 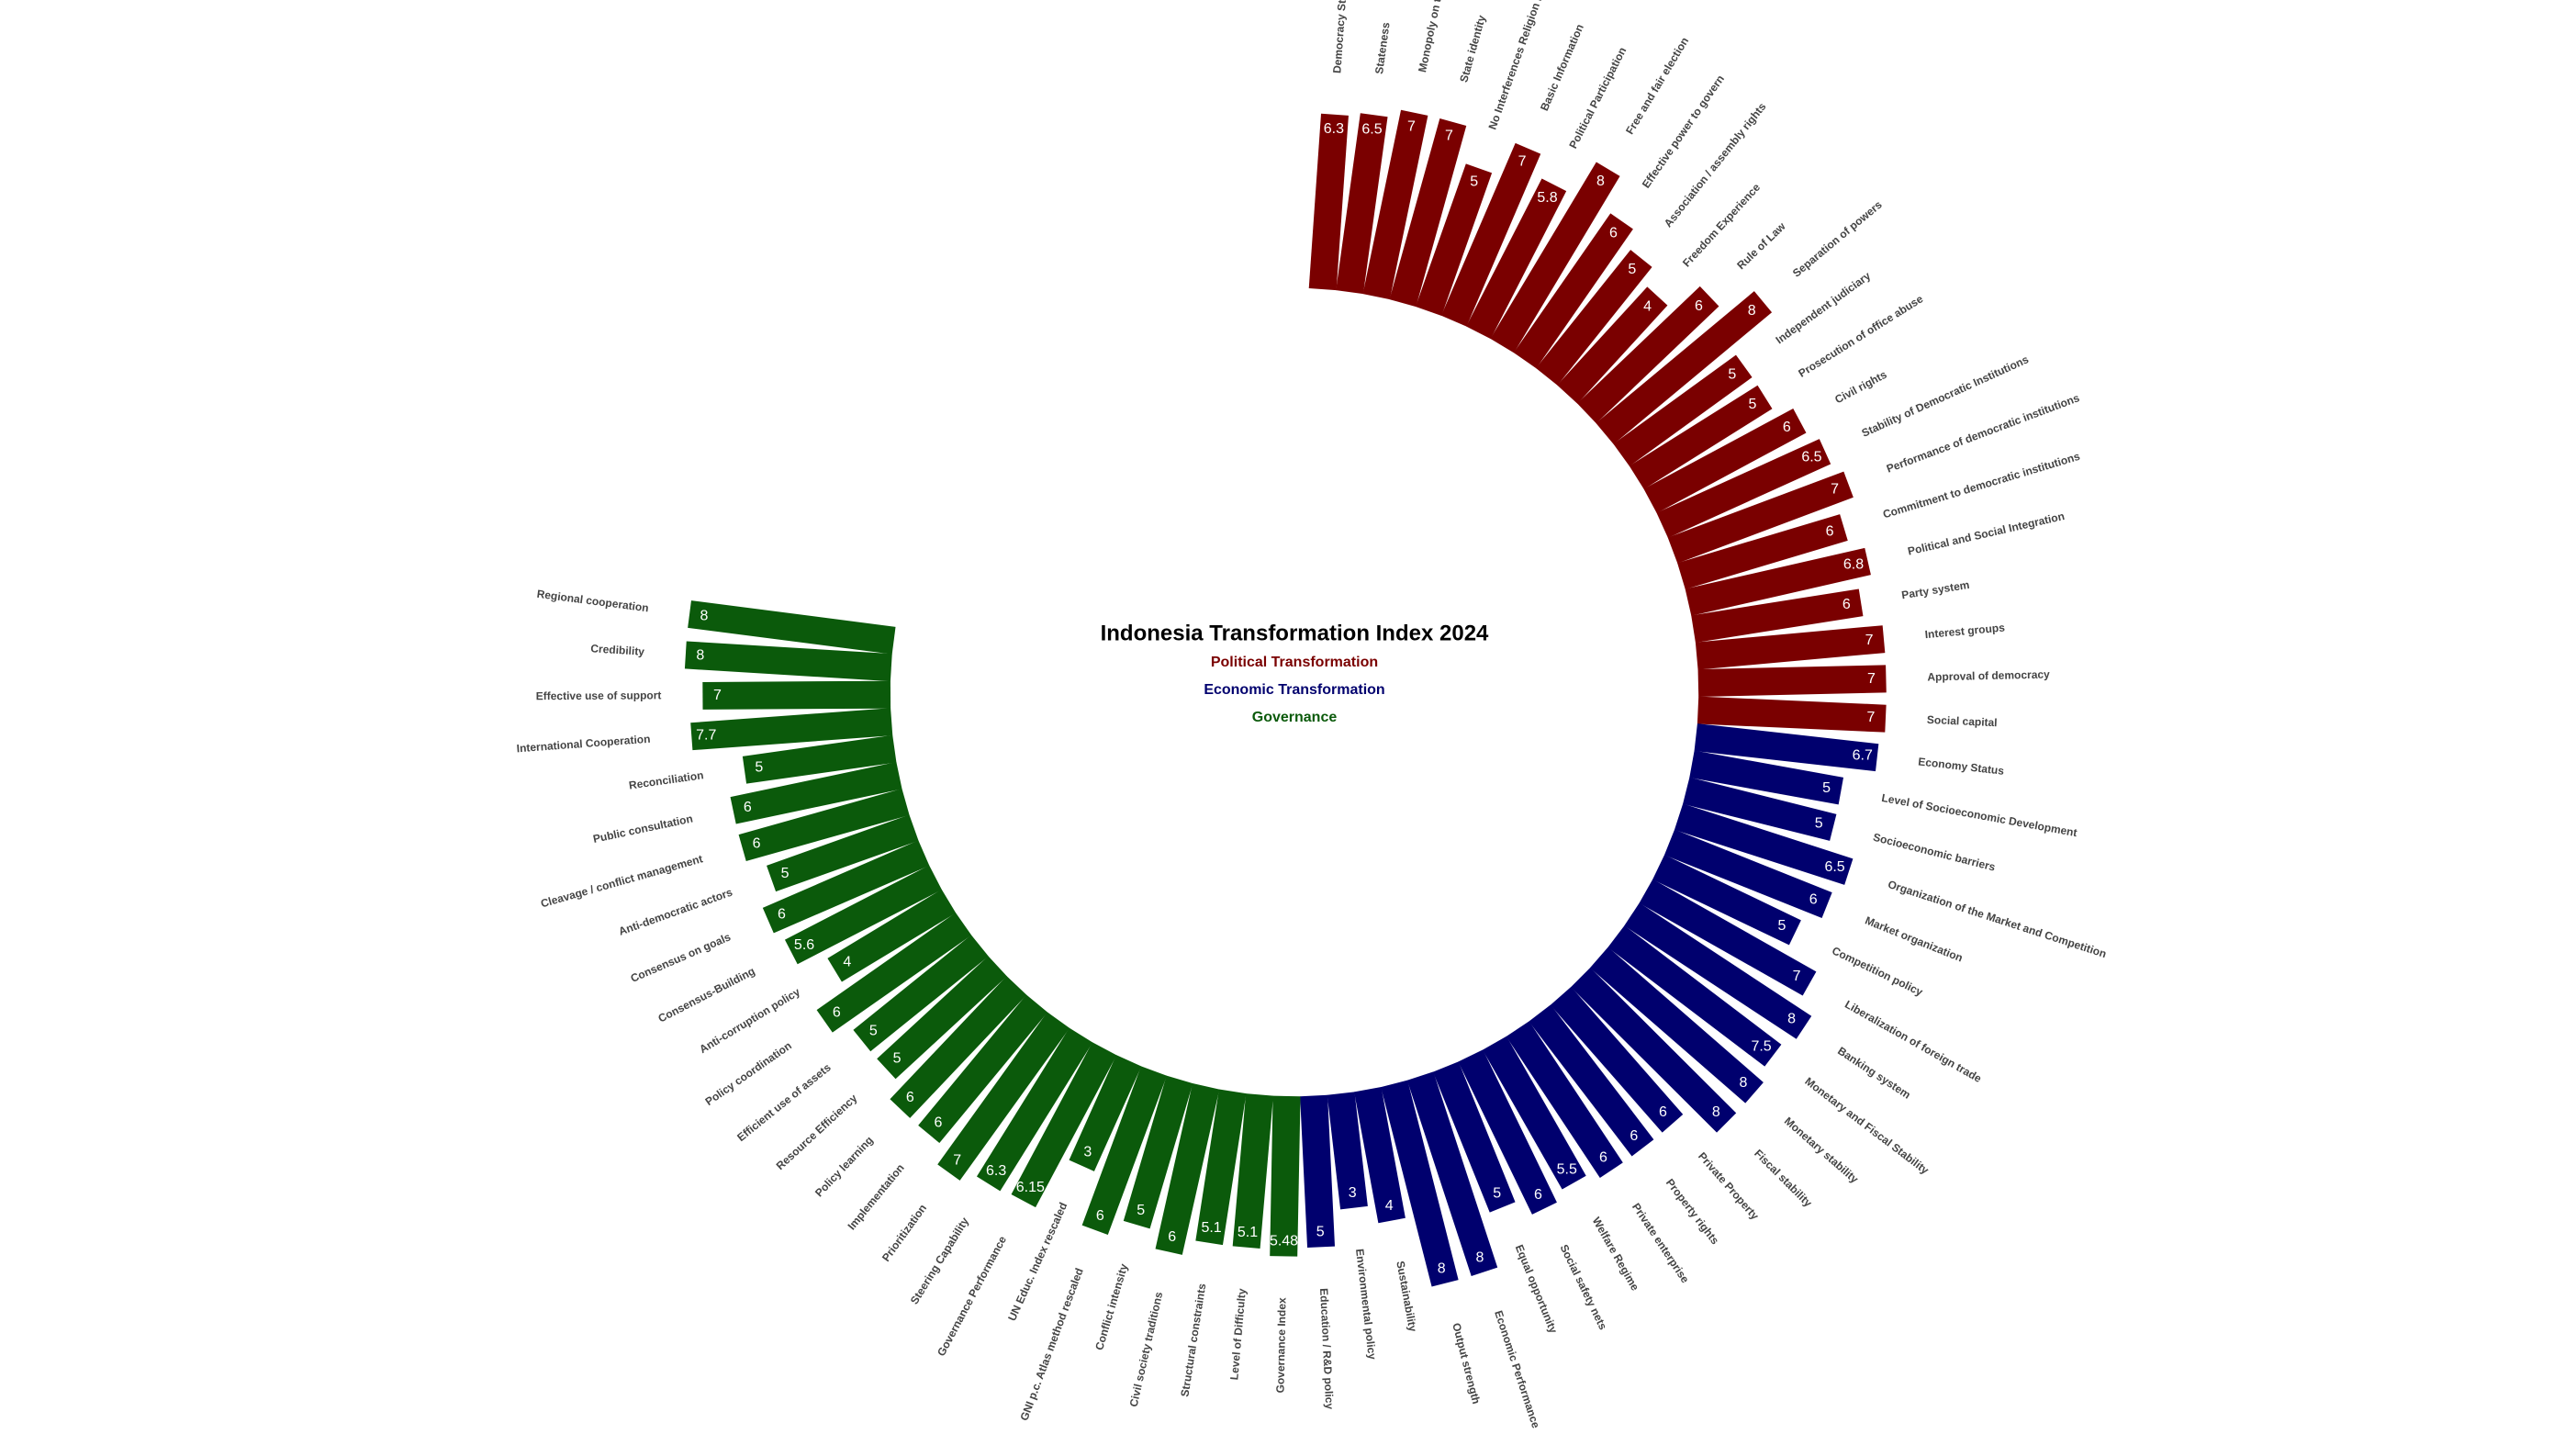 I want to click on legend-entry: Governance, so click(x=1295, y=717).